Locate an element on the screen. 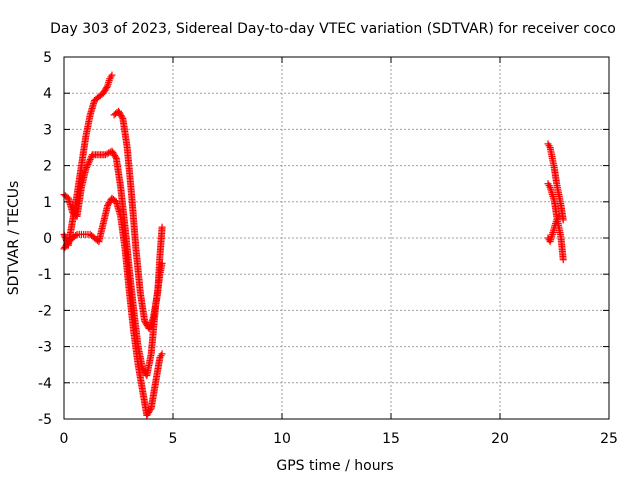 The height and width of the screenshot is (480, 640). y-tick-label: 3 is located at coordinates (47, 130).